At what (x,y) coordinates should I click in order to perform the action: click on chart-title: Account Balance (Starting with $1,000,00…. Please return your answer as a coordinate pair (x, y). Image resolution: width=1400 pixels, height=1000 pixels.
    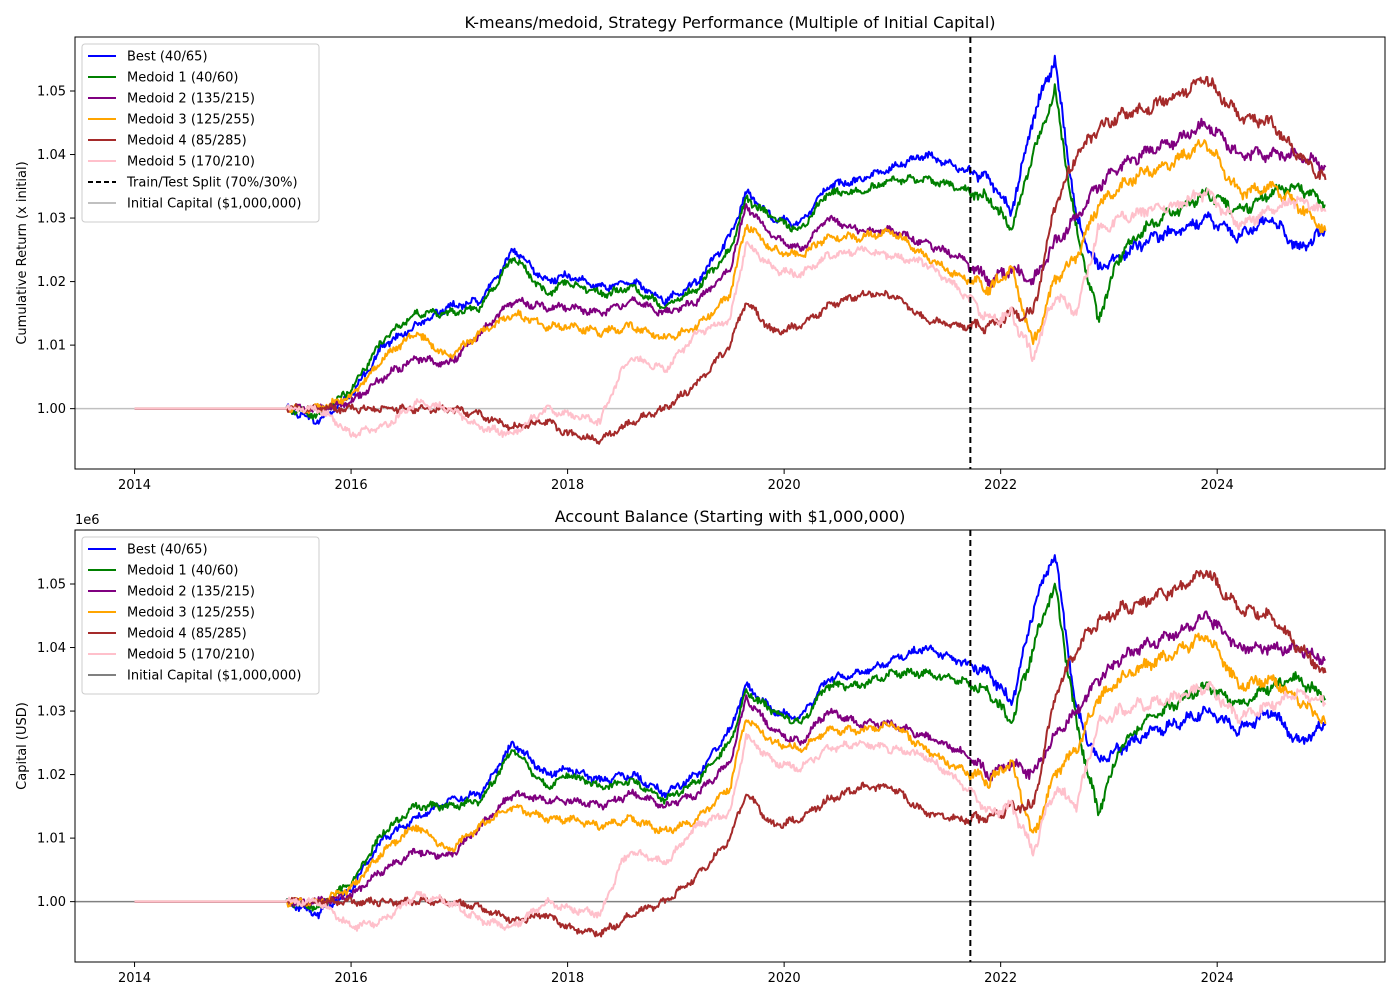
    Looking at the image, I should click on (730, 516).